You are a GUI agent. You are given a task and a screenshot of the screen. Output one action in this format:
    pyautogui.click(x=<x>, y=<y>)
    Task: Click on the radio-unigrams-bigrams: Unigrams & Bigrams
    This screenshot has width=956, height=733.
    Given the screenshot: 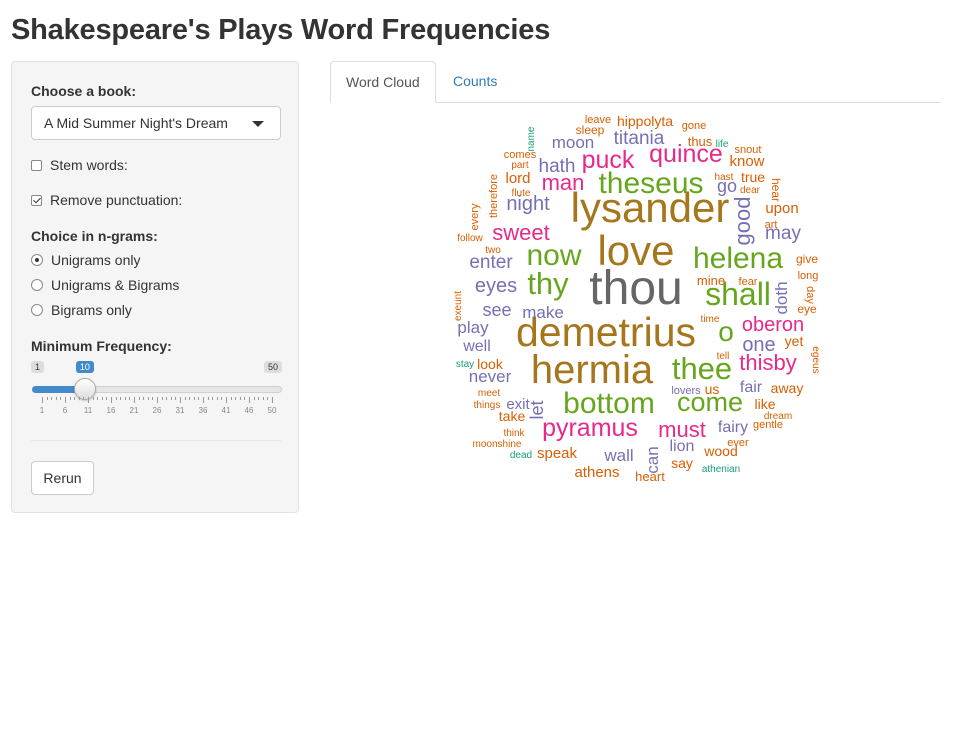 What is the action you would take?
    pyautogui.click(x=105, y=285)
    